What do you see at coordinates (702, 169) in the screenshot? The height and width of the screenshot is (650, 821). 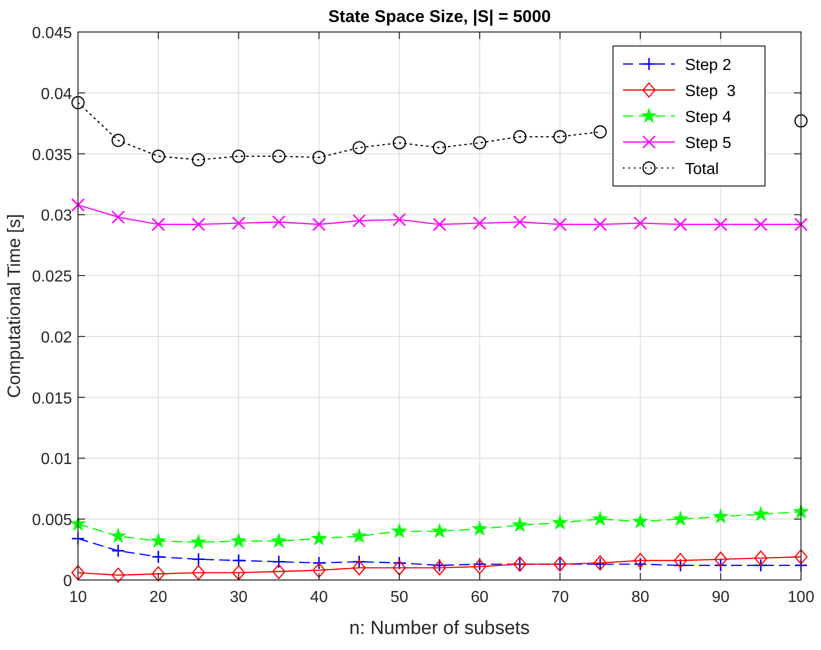 I see `legend-label: Total` at bounding box center [702, 169].